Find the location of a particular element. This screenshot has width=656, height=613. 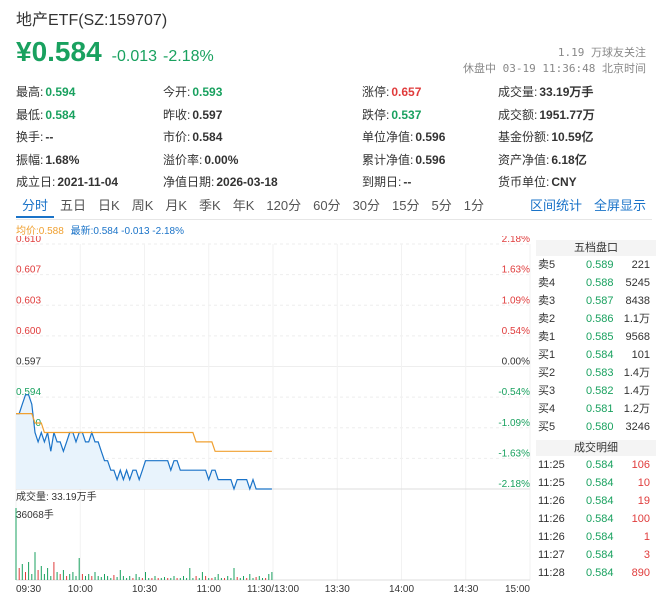

bid-price: 0.582 is located at coordinates (600, 391).